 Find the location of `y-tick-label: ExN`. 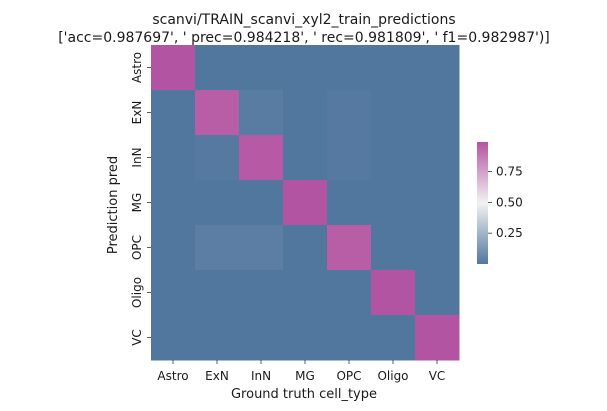

y-tick-label: ExN is located at coordinates (137, 113).